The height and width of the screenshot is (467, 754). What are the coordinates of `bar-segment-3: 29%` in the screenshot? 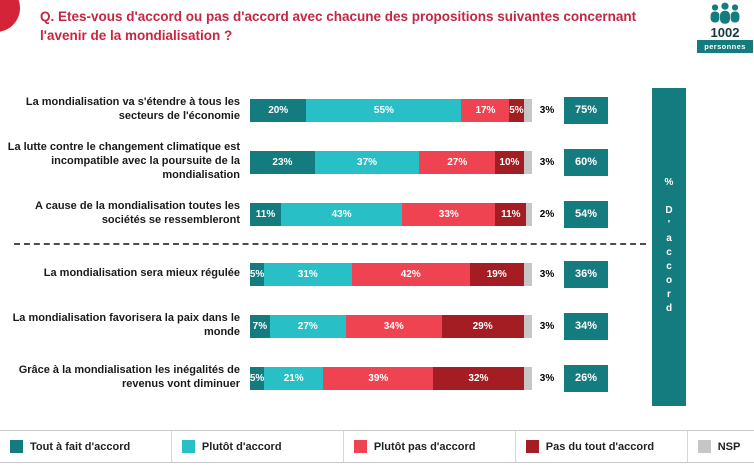 It's located at (482, 326).